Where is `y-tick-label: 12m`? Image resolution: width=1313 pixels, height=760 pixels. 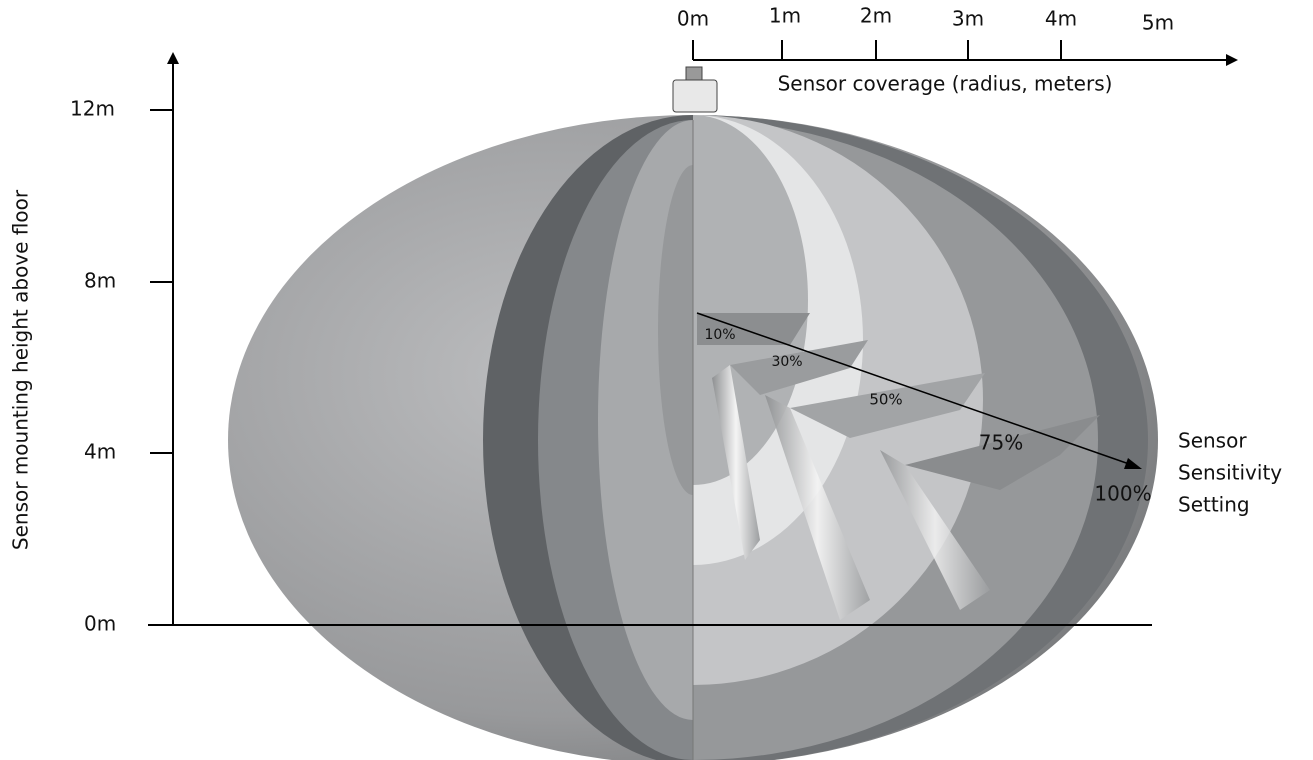
y-tick-label: 12m is located at coordinates (92, 109).